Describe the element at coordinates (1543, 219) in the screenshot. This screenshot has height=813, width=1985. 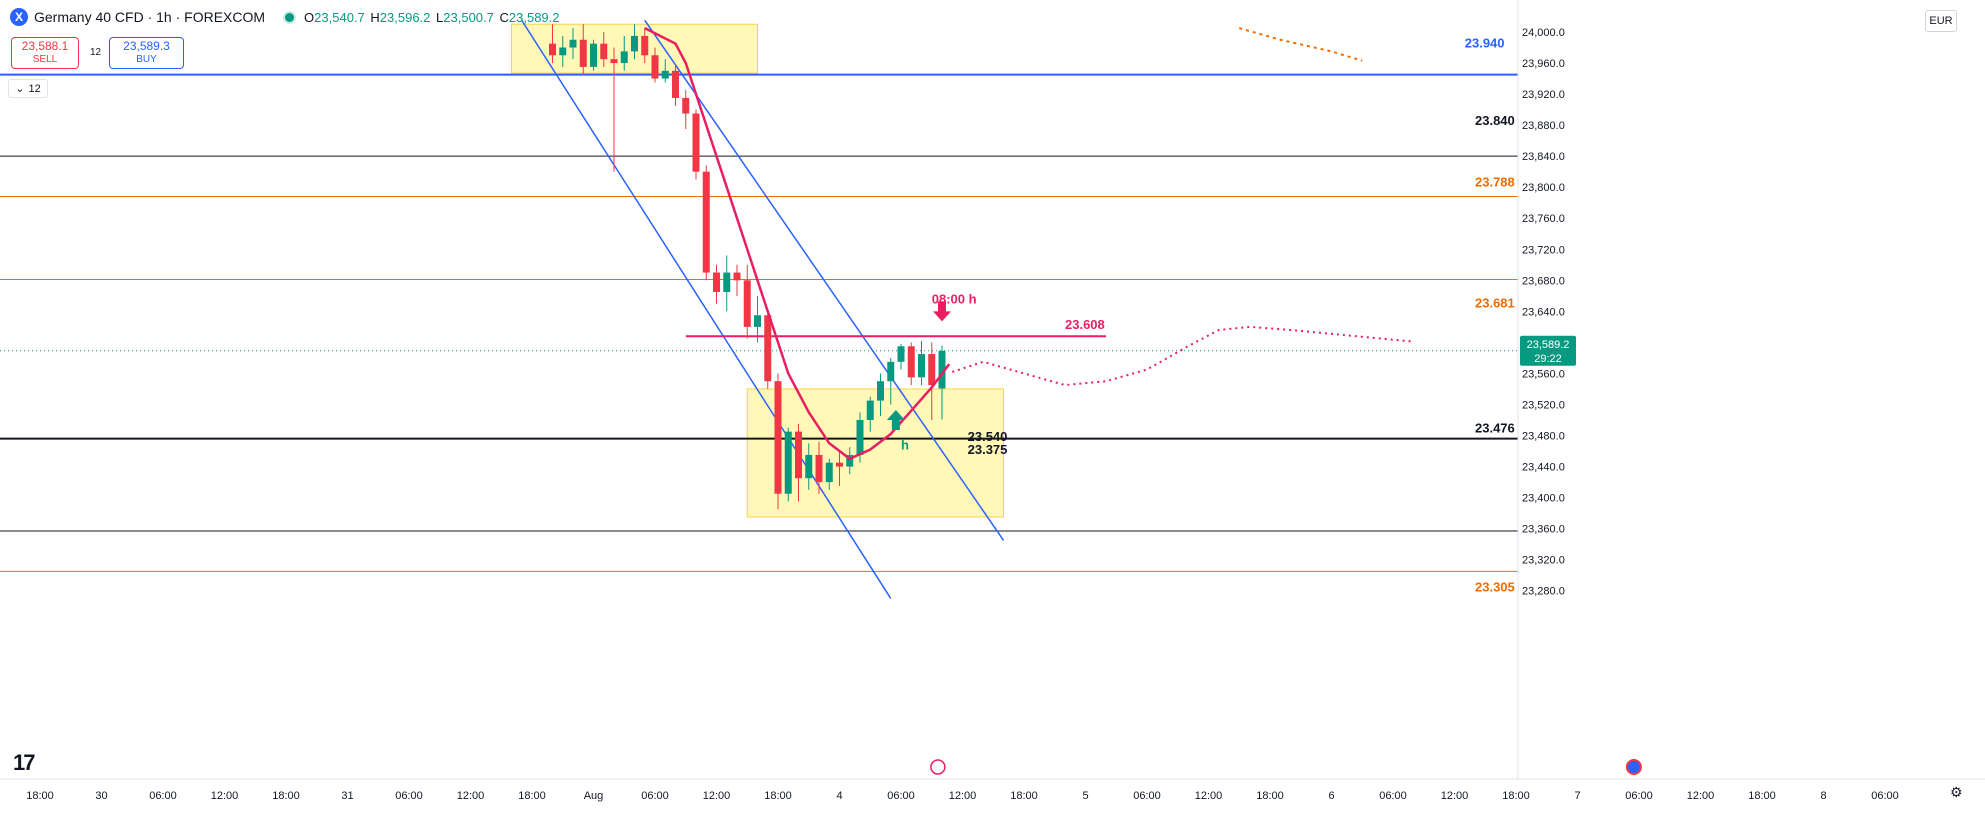
I see `price-tick-label: 23,760.0` at that location.